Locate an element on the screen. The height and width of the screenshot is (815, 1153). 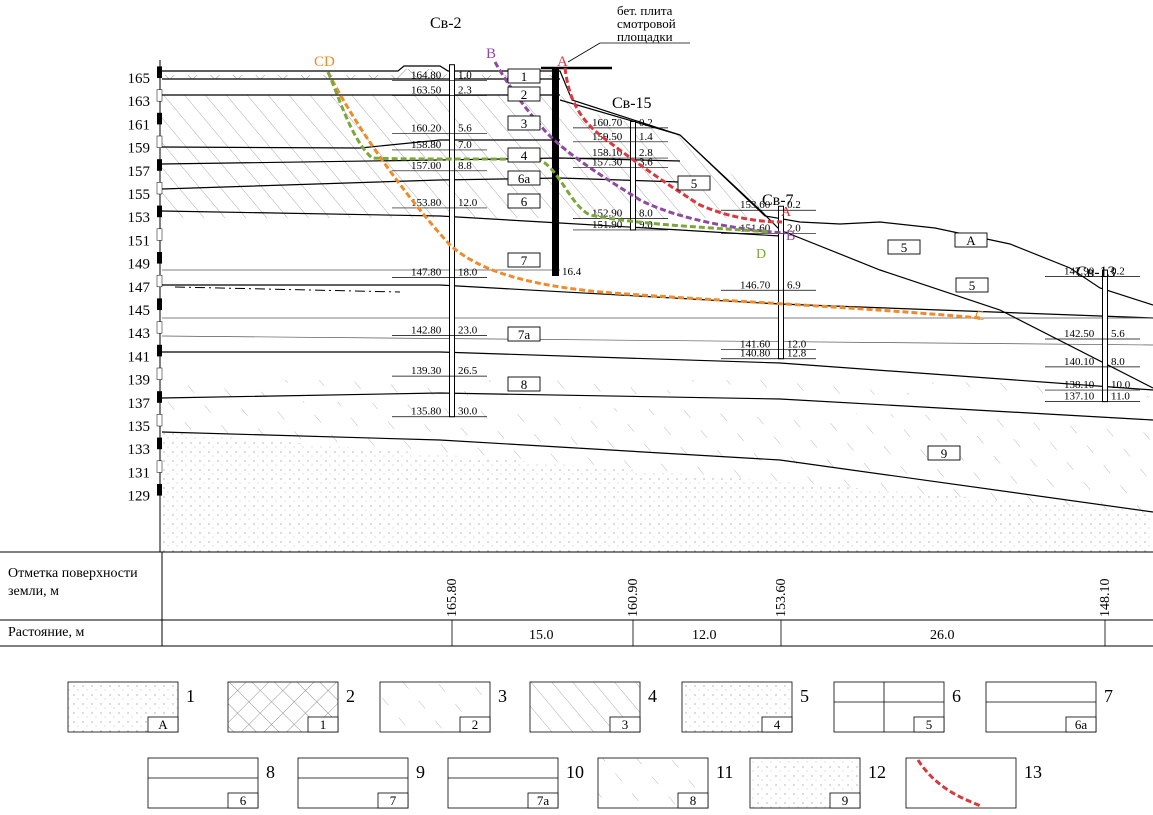
ground-mark-2: 160.90 is located at coordinates (633, 598).